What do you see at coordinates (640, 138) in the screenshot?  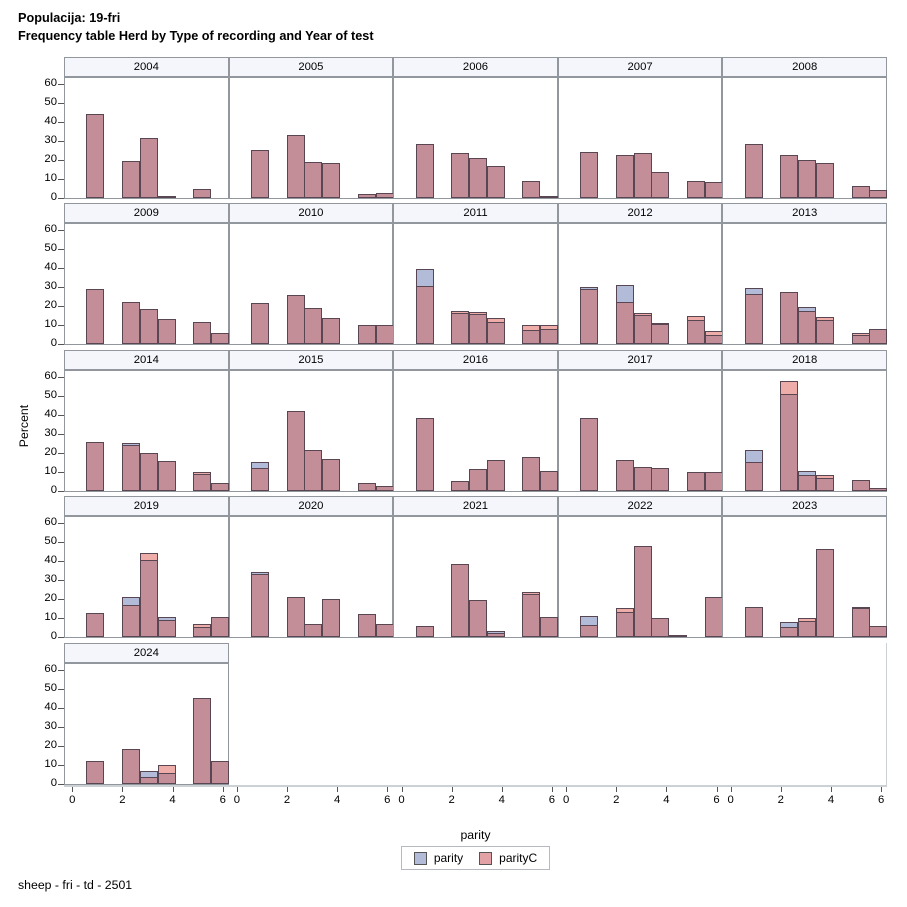 I see `panel-plot-2007` at bounding box center [640, 138].